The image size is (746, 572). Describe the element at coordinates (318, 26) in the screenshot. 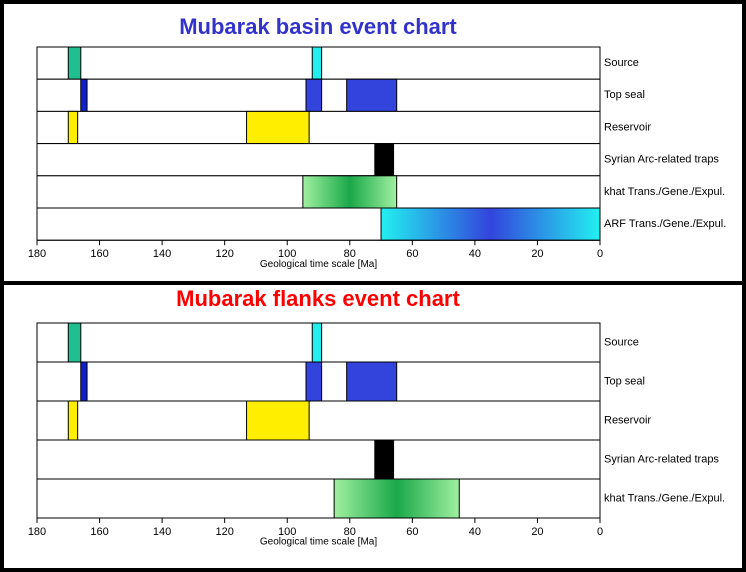

I see `chart-title: Mubarak basin event chart` at that location.